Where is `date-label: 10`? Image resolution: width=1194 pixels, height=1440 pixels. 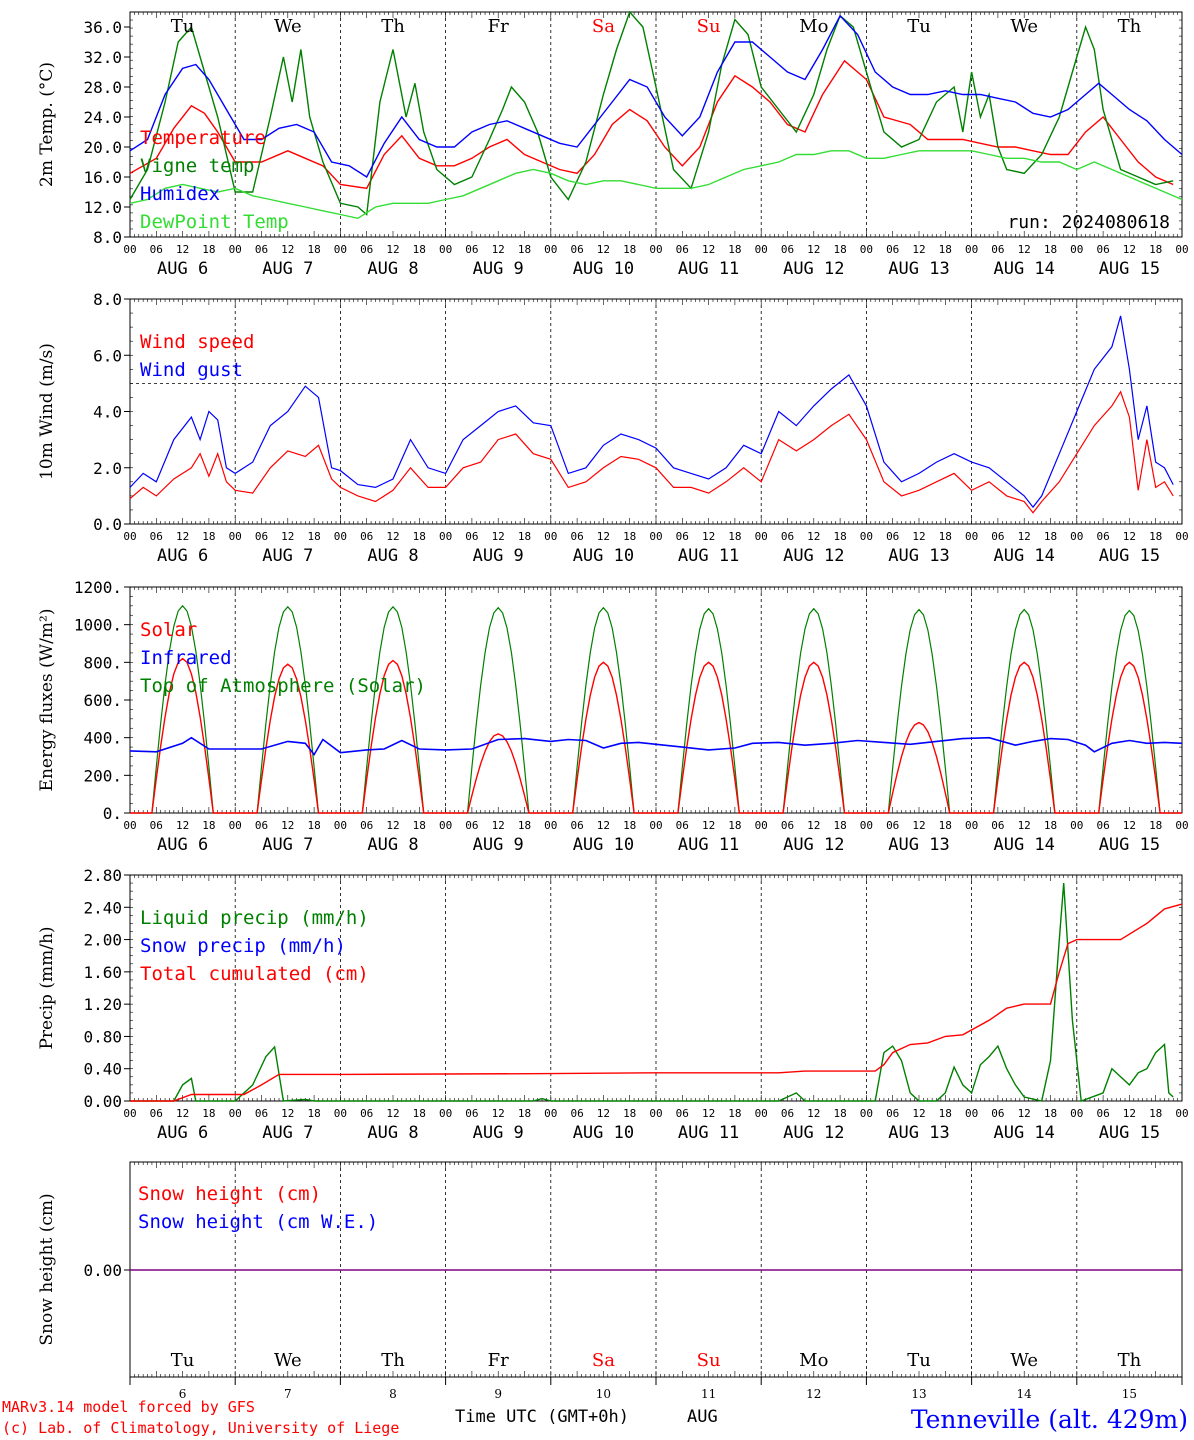
date-label: 10 is located at coordinates (603, 1394).